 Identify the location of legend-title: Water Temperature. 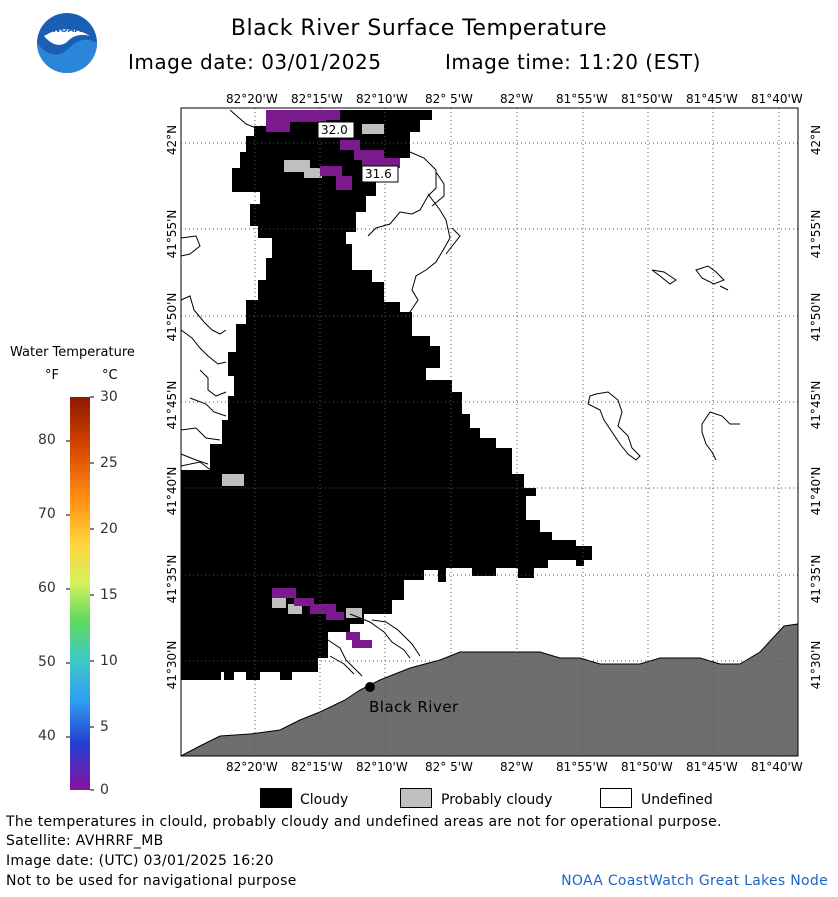
(72, 352).